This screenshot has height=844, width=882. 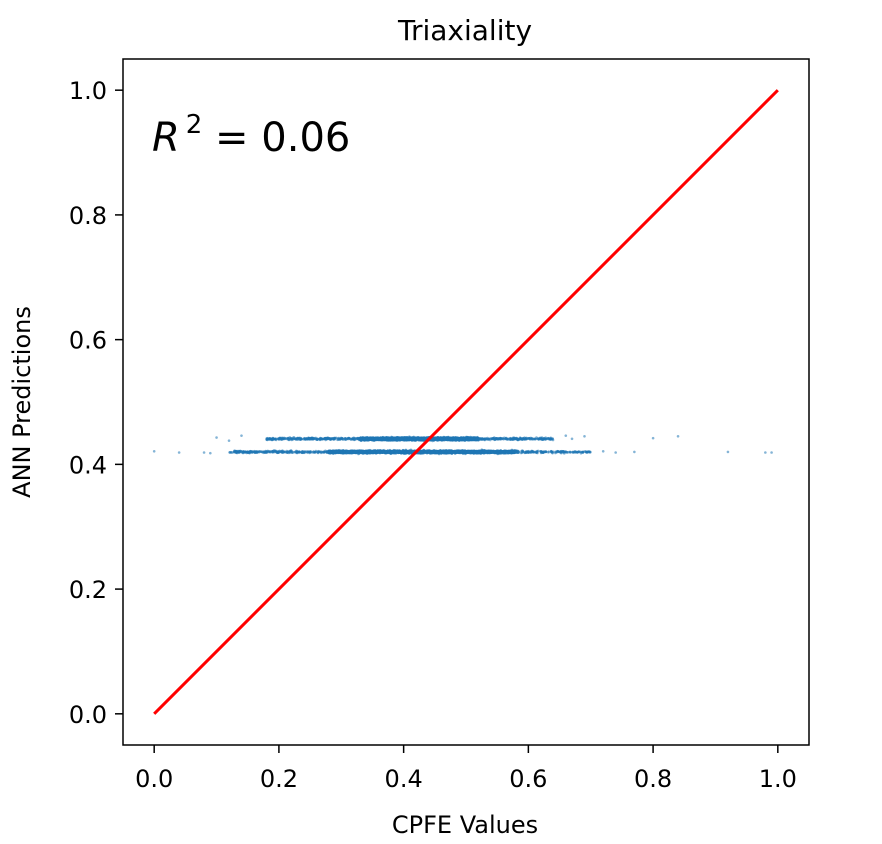 What do you see at coordinates (462, 445) in the screenshot?
I see `scatter-points` at bounding box center [462, 445].